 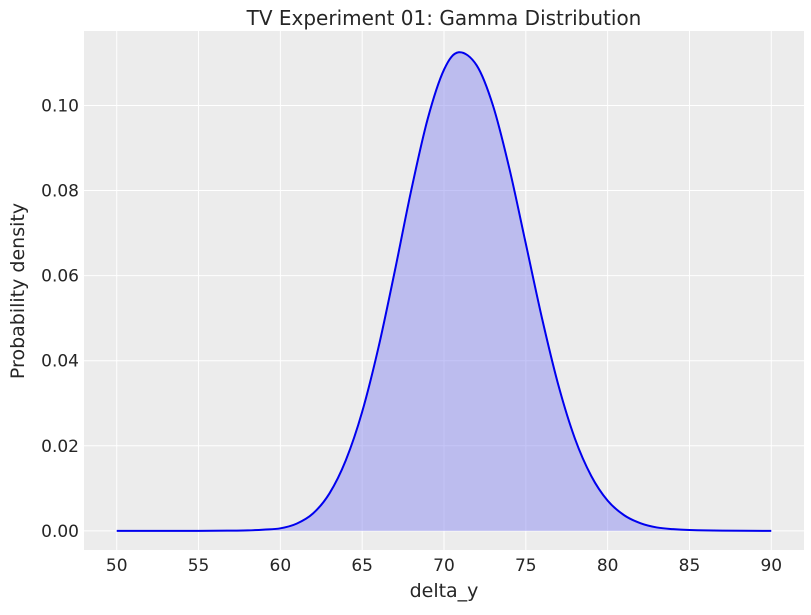 I want to click on y-tick-labels: 0.00 0.02 0.04 0.06 0.08 0.10, so click(x=60, y=318).